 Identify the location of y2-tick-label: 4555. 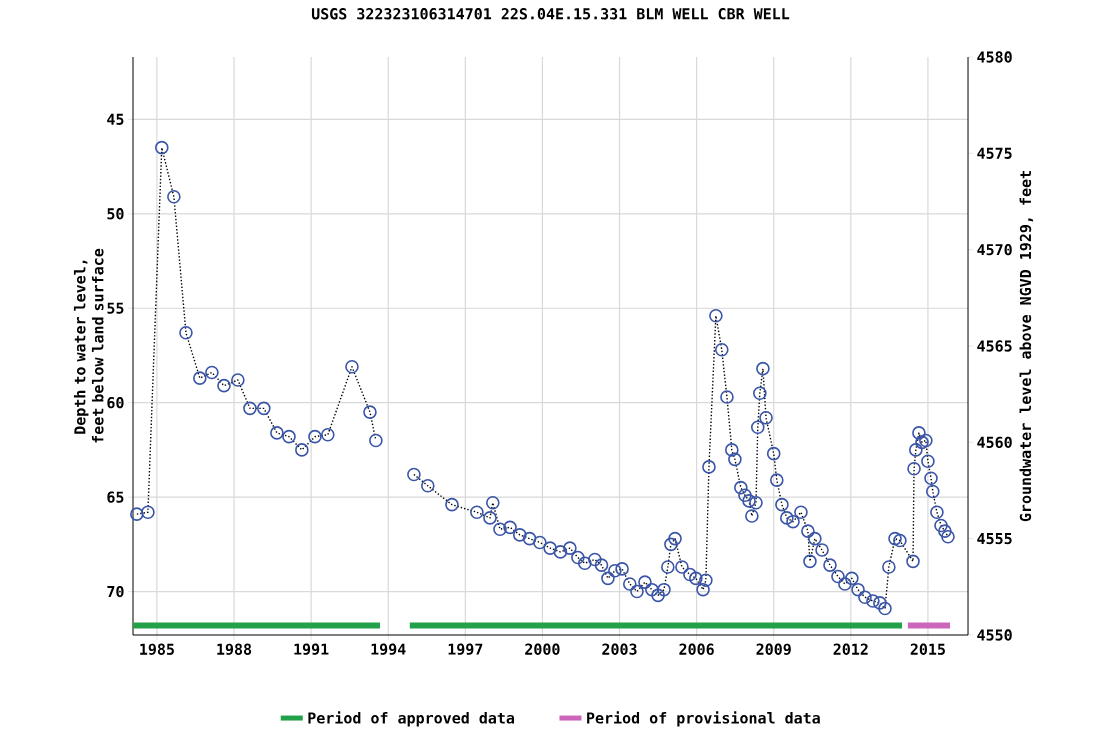
(994, 539).